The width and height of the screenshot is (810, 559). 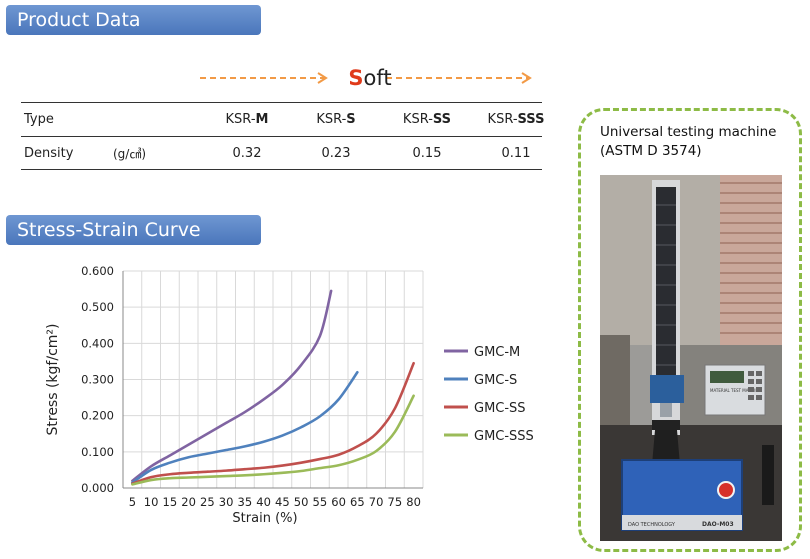 I want to click on stress-strain-banner: Stress-Strain Curve, so click(x=133, y=230).